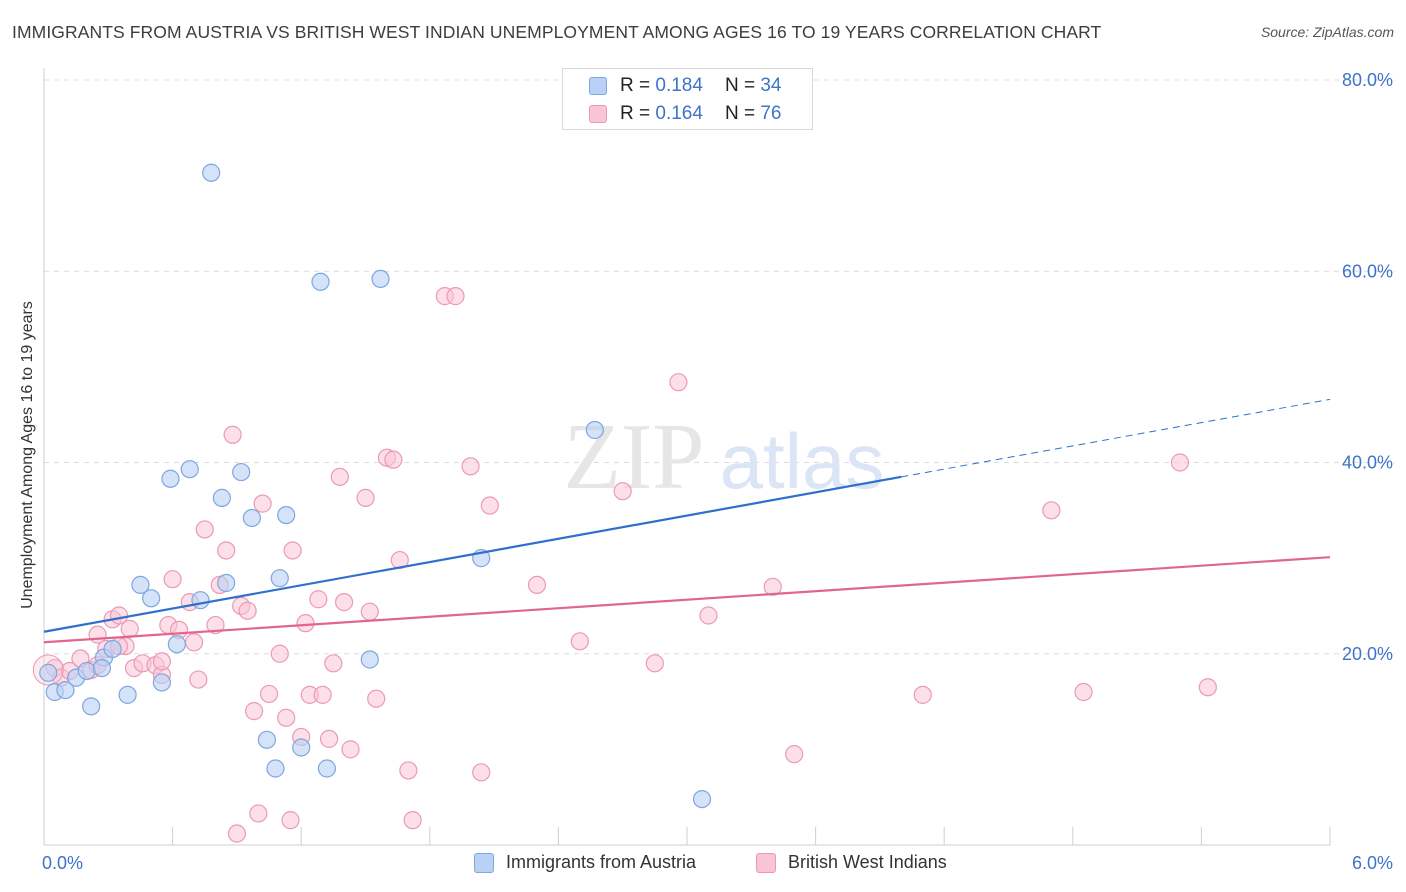 The image size is (1406, 892). What do you see at coordinates (802, 461) in the screenshot?
I see `watermark-atlas: atlas` at bounding box center [802, 461].